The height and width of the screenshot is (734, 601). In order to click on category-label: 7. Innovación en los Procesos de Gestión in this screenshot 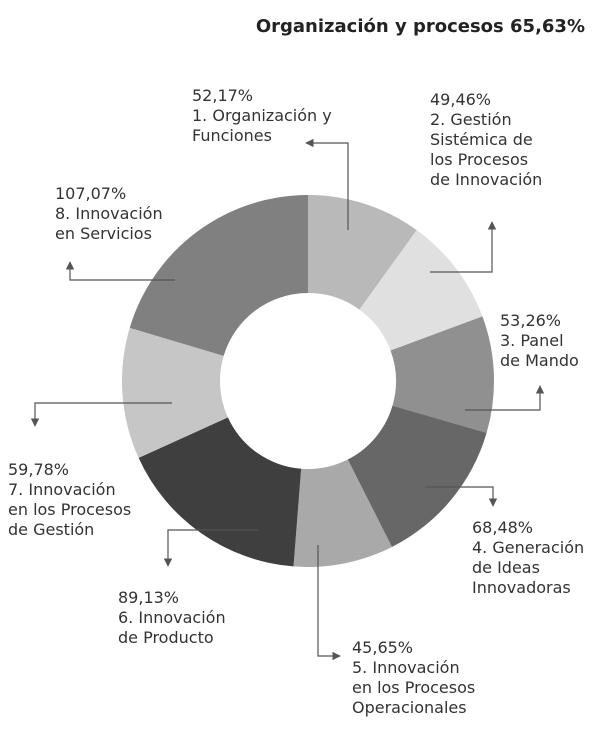, I will do `click(70, 509)`.